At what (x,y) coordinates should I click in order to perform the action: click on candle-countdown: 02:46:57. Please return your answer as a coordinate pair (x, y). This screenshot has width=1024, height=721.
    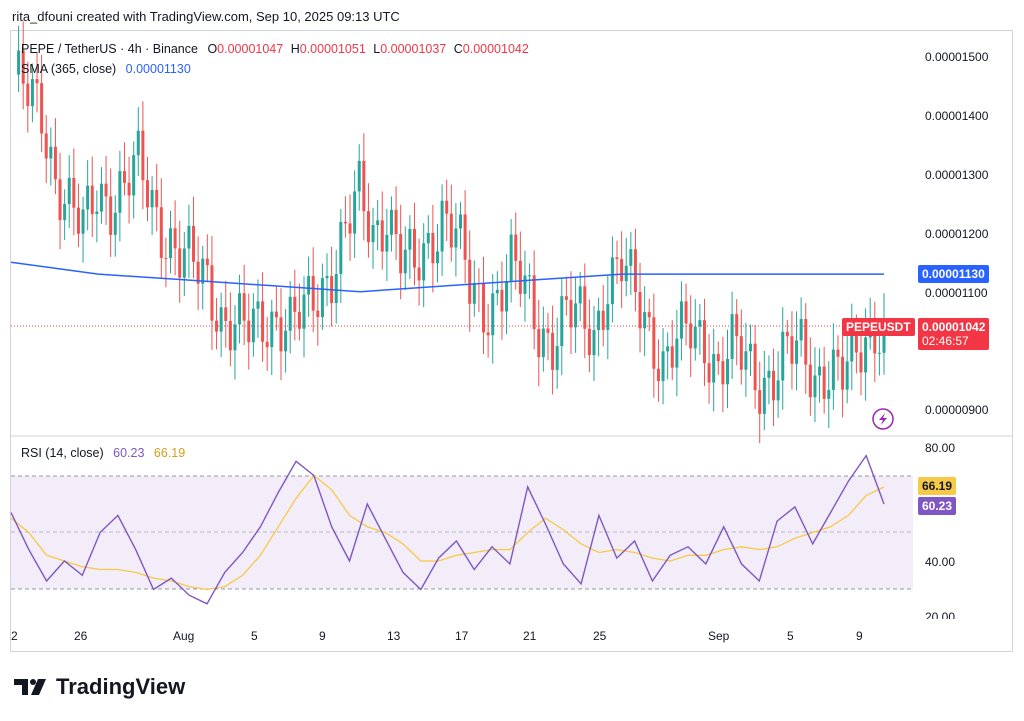
    Looking at the image, I should click on (945, 341).